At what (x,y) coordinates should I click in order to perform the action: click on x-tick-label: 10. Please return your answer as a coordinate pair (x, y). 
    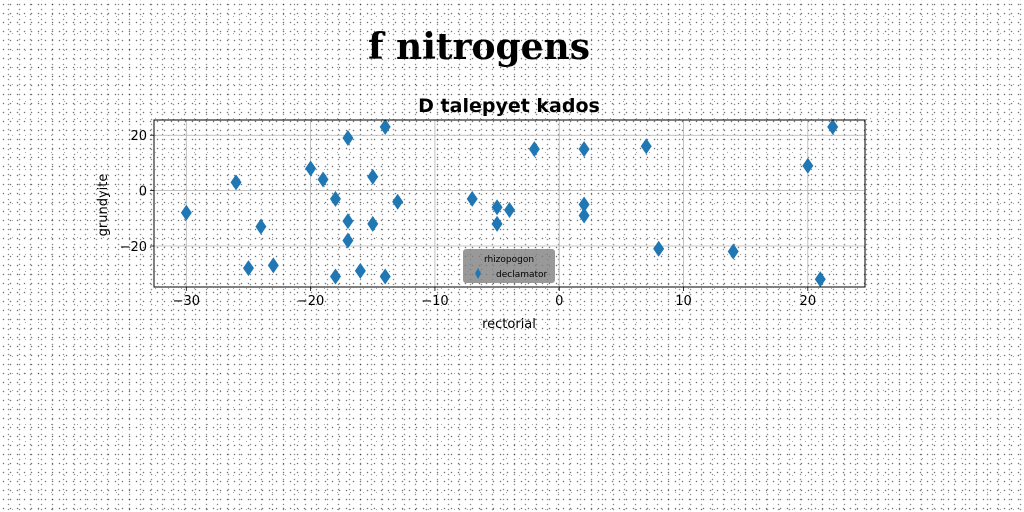
    Looking at the image, I should click on (683, 301).